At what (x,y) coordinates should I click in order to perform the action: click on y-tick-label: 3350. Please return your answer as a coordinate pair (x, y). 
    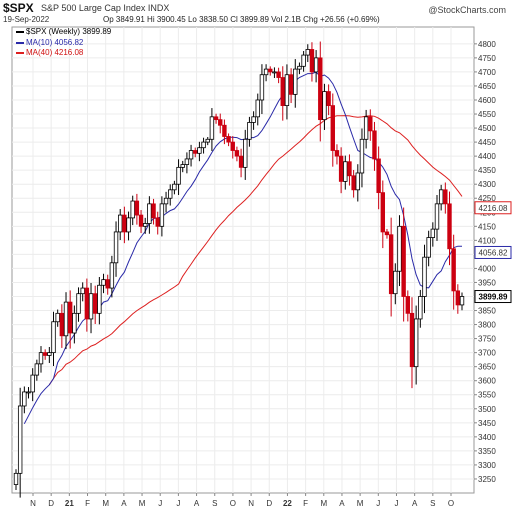
    Looking at the image, I should click on (487, 451).